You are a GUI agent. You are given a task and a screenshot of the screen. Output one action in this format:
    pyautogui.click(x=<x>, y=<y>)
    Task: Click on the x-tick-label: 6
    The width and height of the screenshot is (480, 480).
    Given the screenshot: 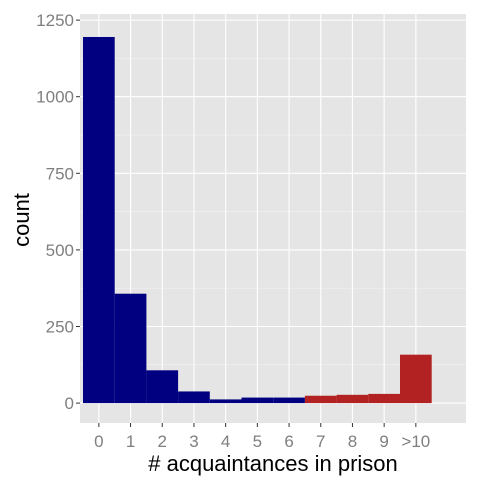 What is the action you would take?
    pyautogui.click(x=288, y=441)
    